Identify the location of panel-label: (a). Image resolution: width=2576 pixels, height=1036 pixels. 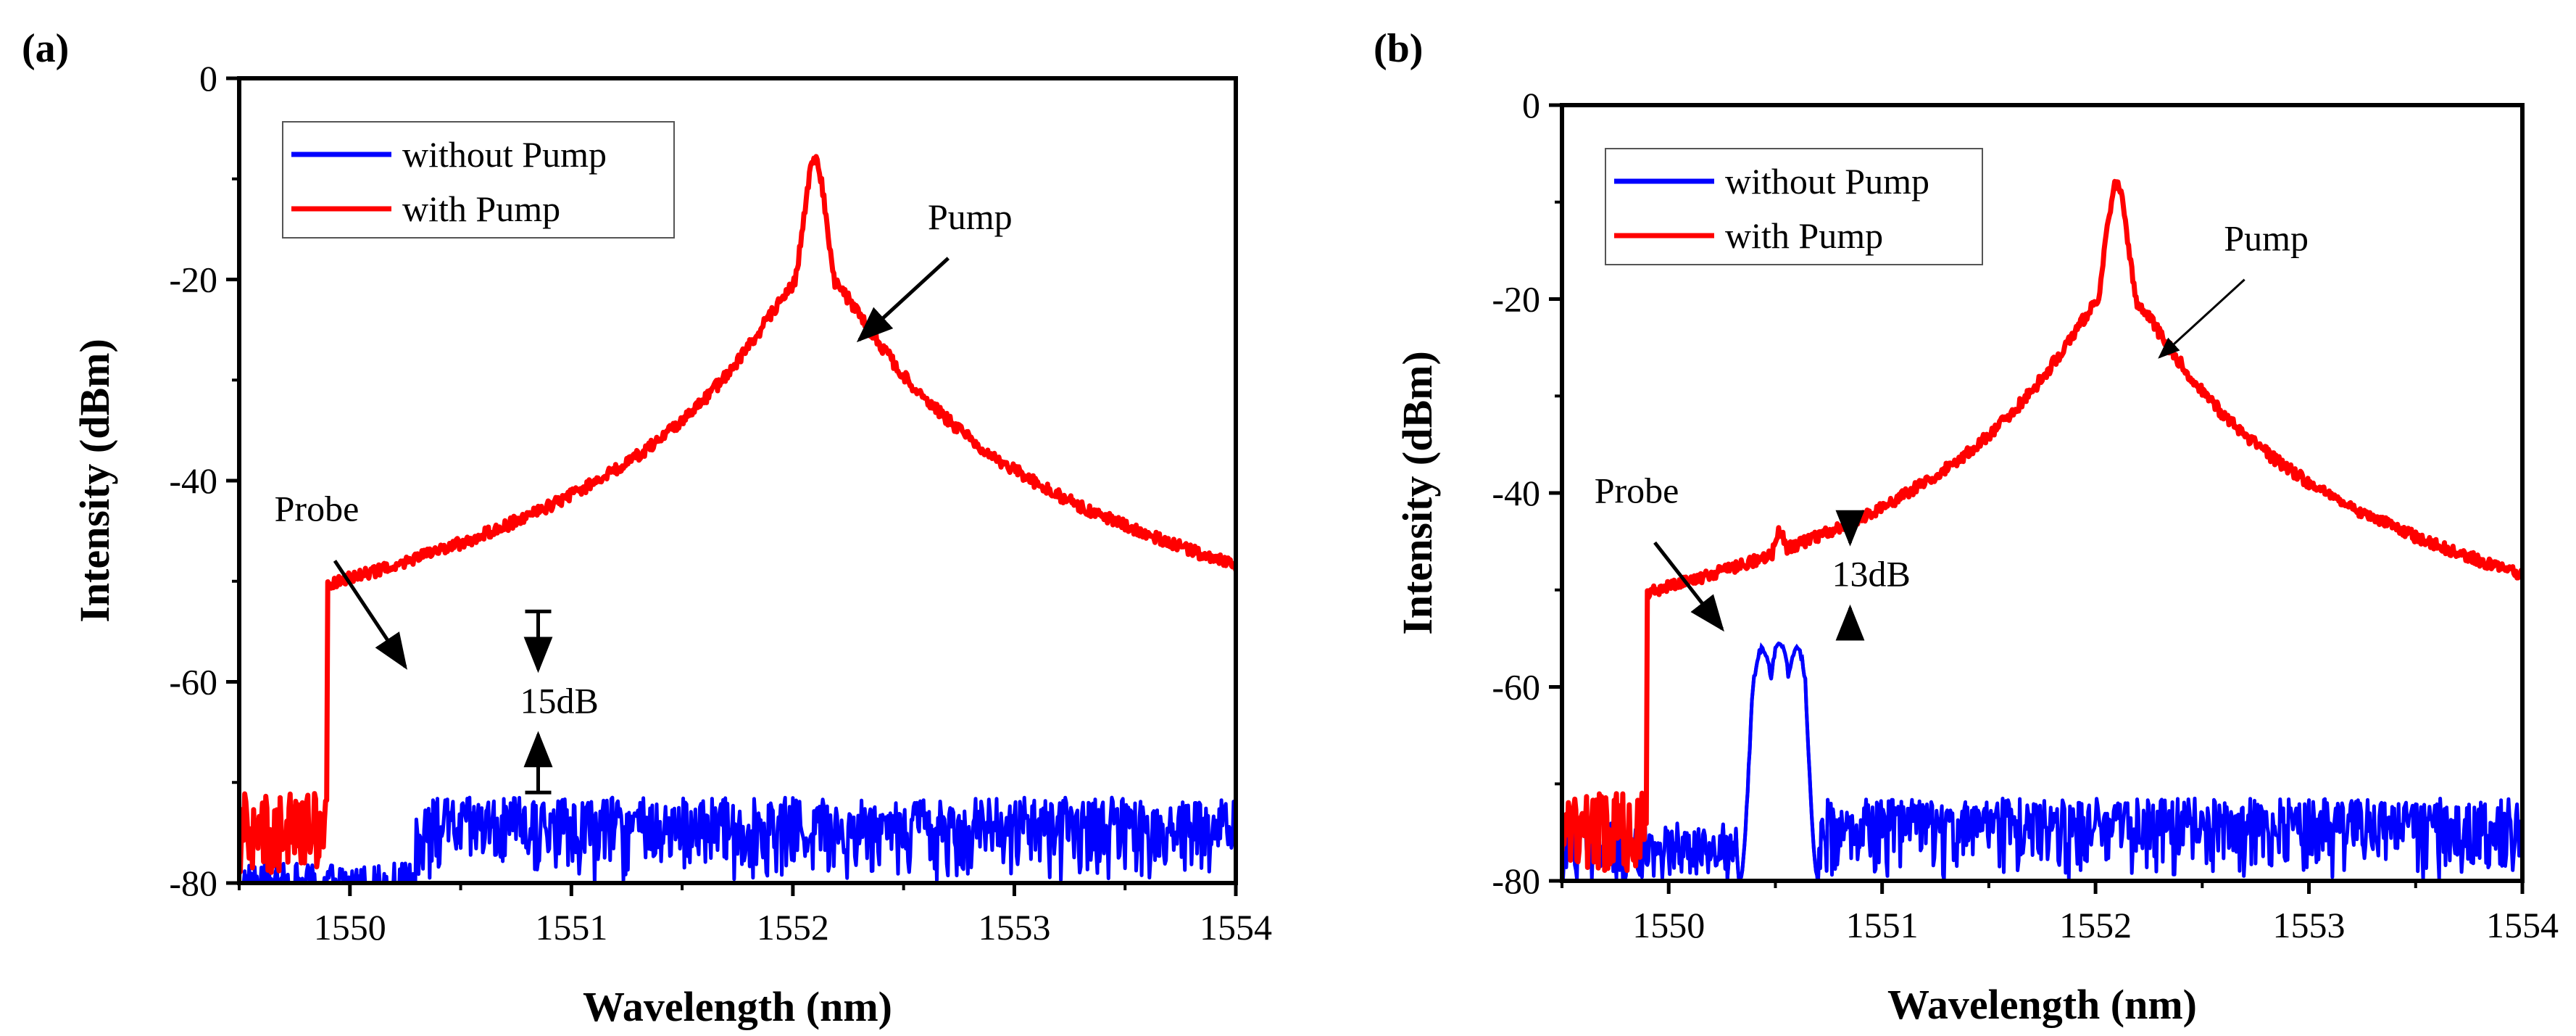
(45, 48).